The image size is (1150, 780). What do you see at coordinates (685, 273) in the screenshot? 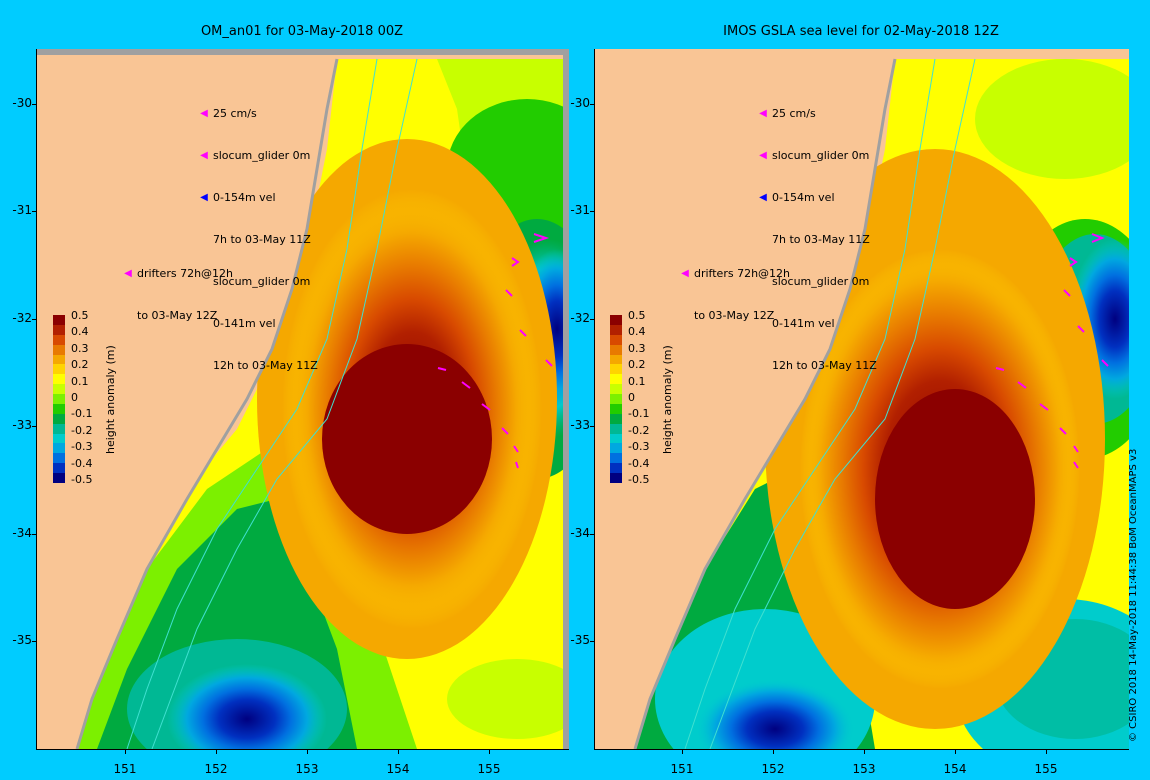
I see `drifter-arrow-icon: ◀` at bounding box center [685, 273].